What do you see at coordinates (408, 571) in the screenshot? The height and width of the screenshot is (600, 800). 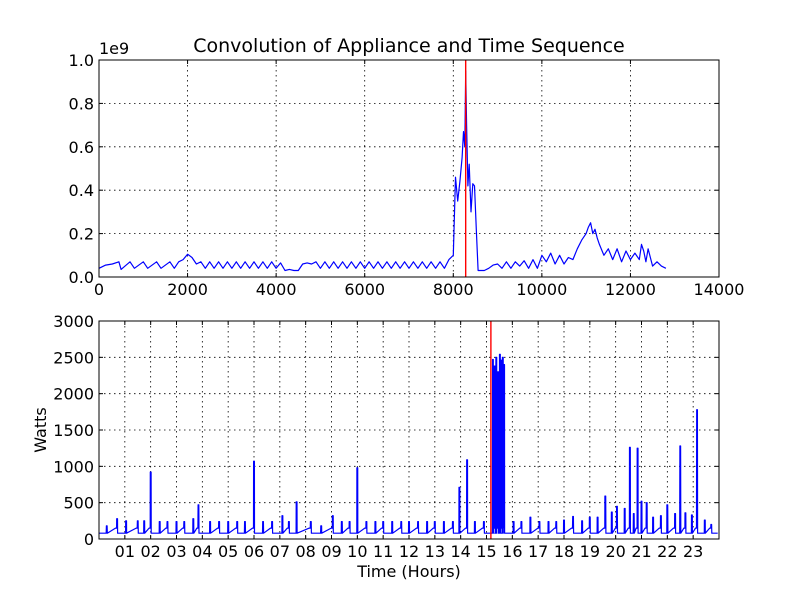 I see `bottom-x-axis-label: Time (Hours)` at bounding box center [408, 571].